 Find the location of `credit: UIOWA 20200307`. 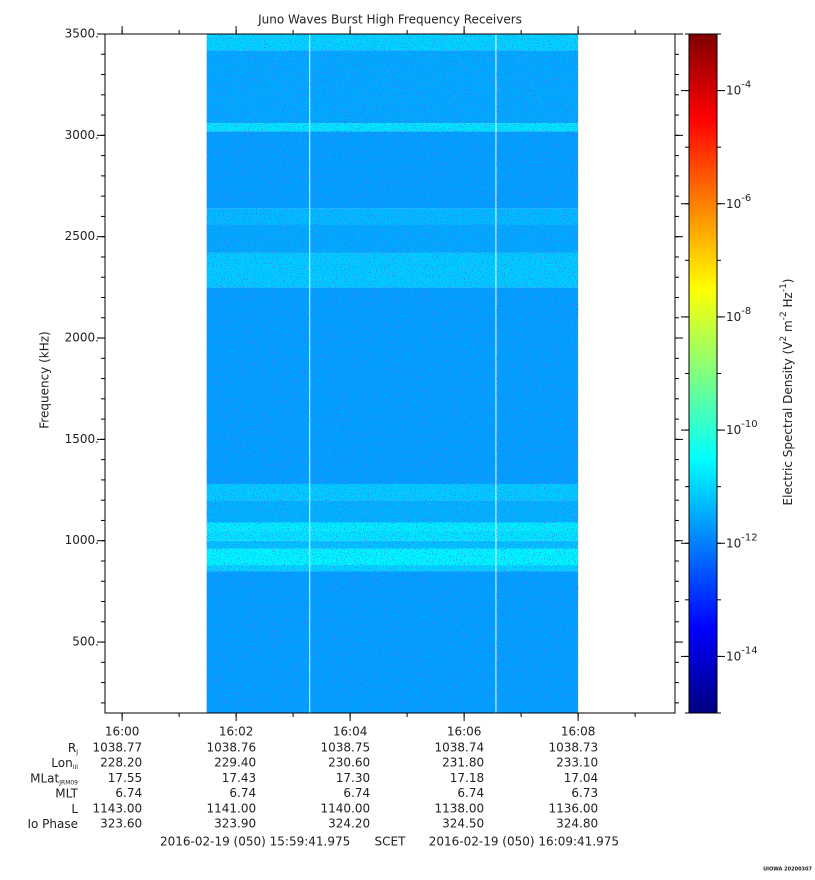

credit: UIOWA 20200307 is located at coordinates (787, 870).